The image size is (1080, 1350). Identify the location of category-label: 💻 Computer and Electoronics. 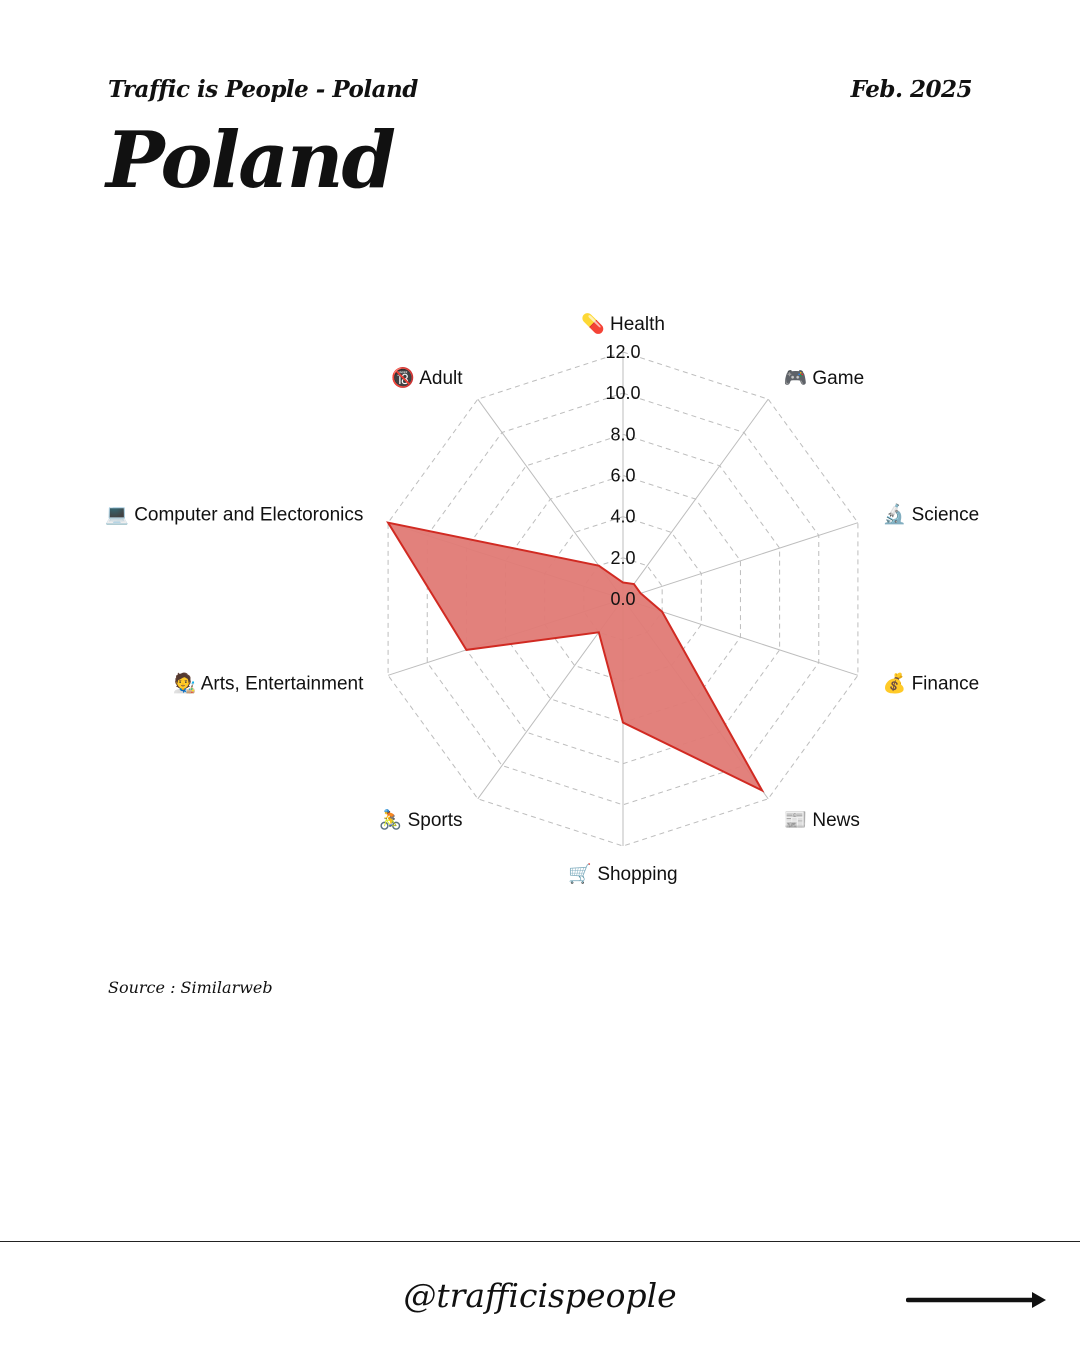
(234, 515).